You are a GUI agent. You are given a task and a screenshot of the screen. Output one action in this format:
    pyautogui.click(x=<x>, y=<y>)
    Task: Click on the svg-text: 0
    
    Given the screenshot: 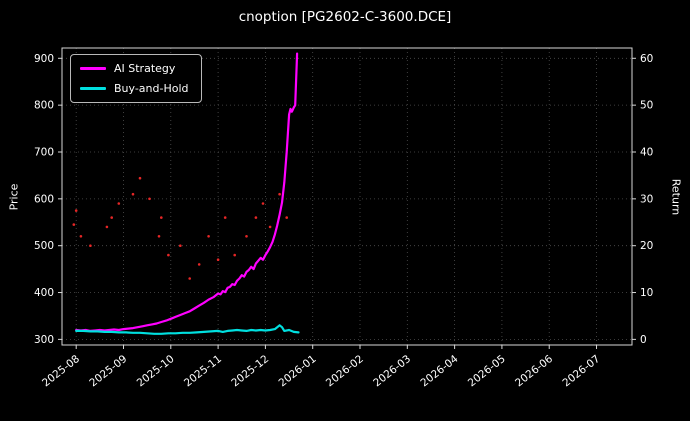 What is the action you would take?
    pyautogui.click(x=643, y=340)
    